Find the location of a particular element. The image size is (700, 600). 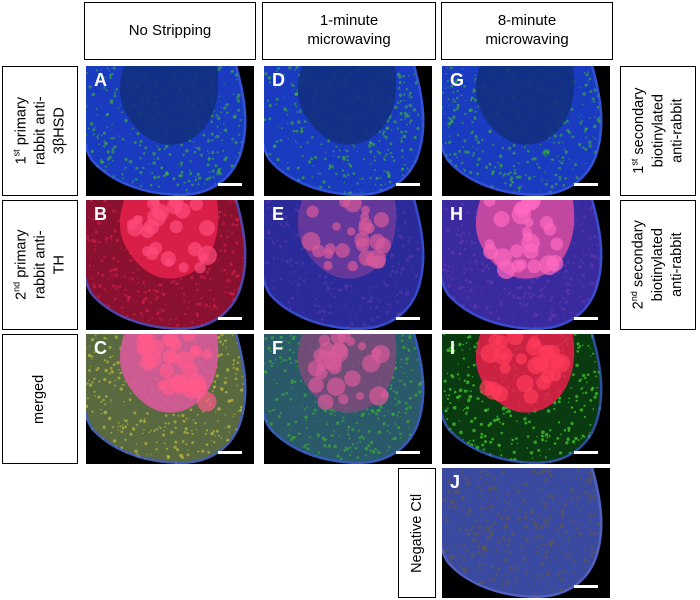

micrograph-panel-a: A is located at coordinates (170, 131).